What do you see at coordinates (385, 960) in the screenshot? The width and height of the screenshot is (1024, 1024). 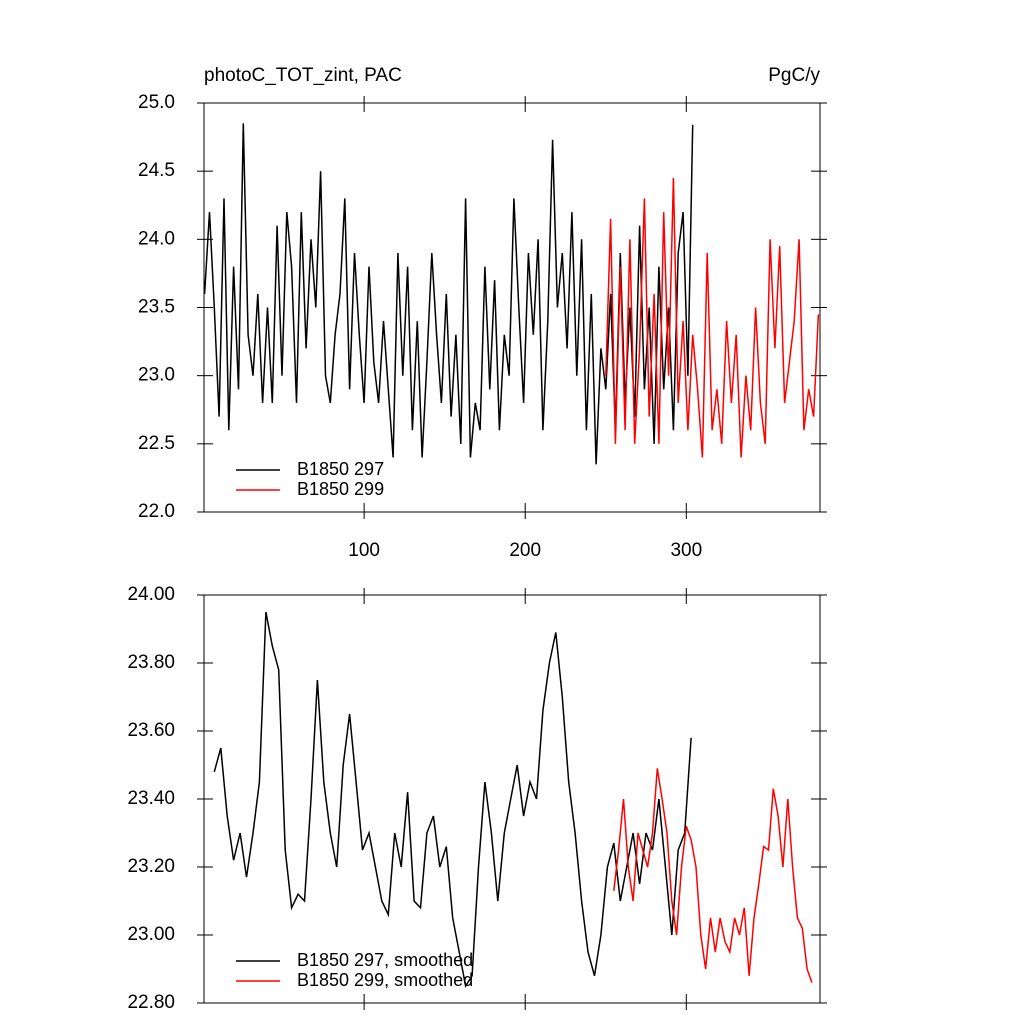 I see `legend-label: B1850 297, smoothed` at bounding box center [385, 960].